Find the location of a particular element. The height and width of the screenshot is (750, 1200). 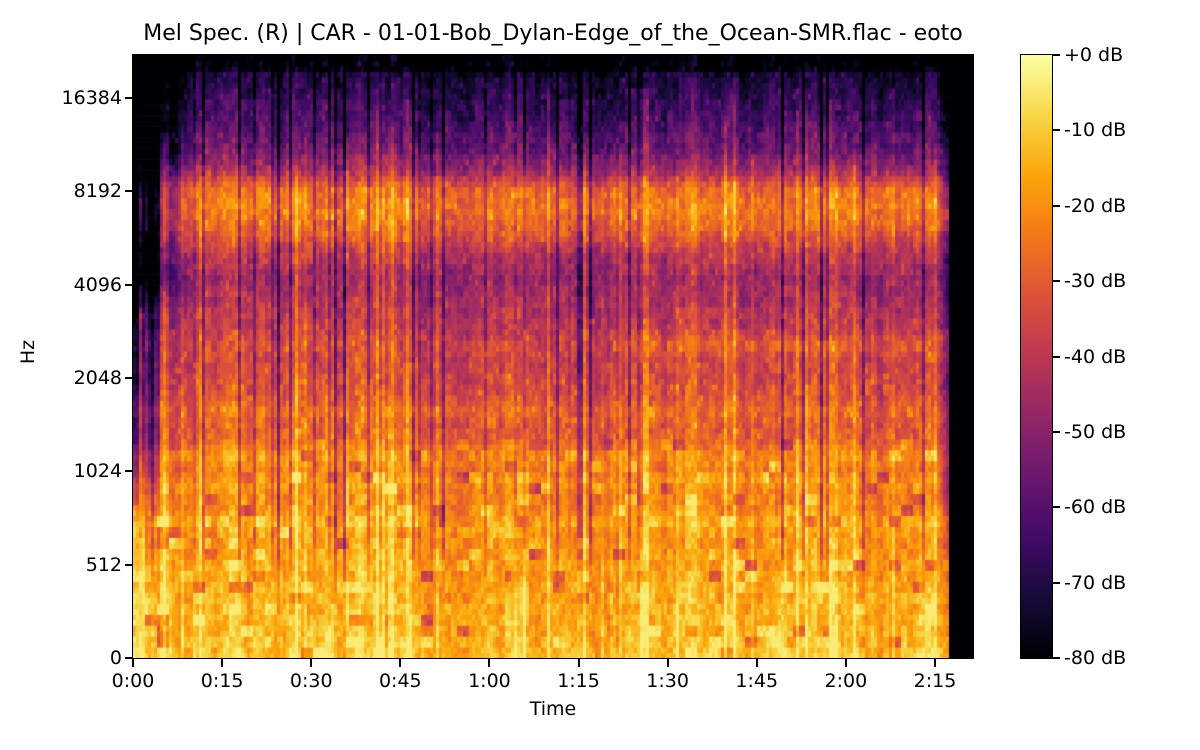

colorbar-tick-label: -10 dB is located at coordinates (1095, 130).